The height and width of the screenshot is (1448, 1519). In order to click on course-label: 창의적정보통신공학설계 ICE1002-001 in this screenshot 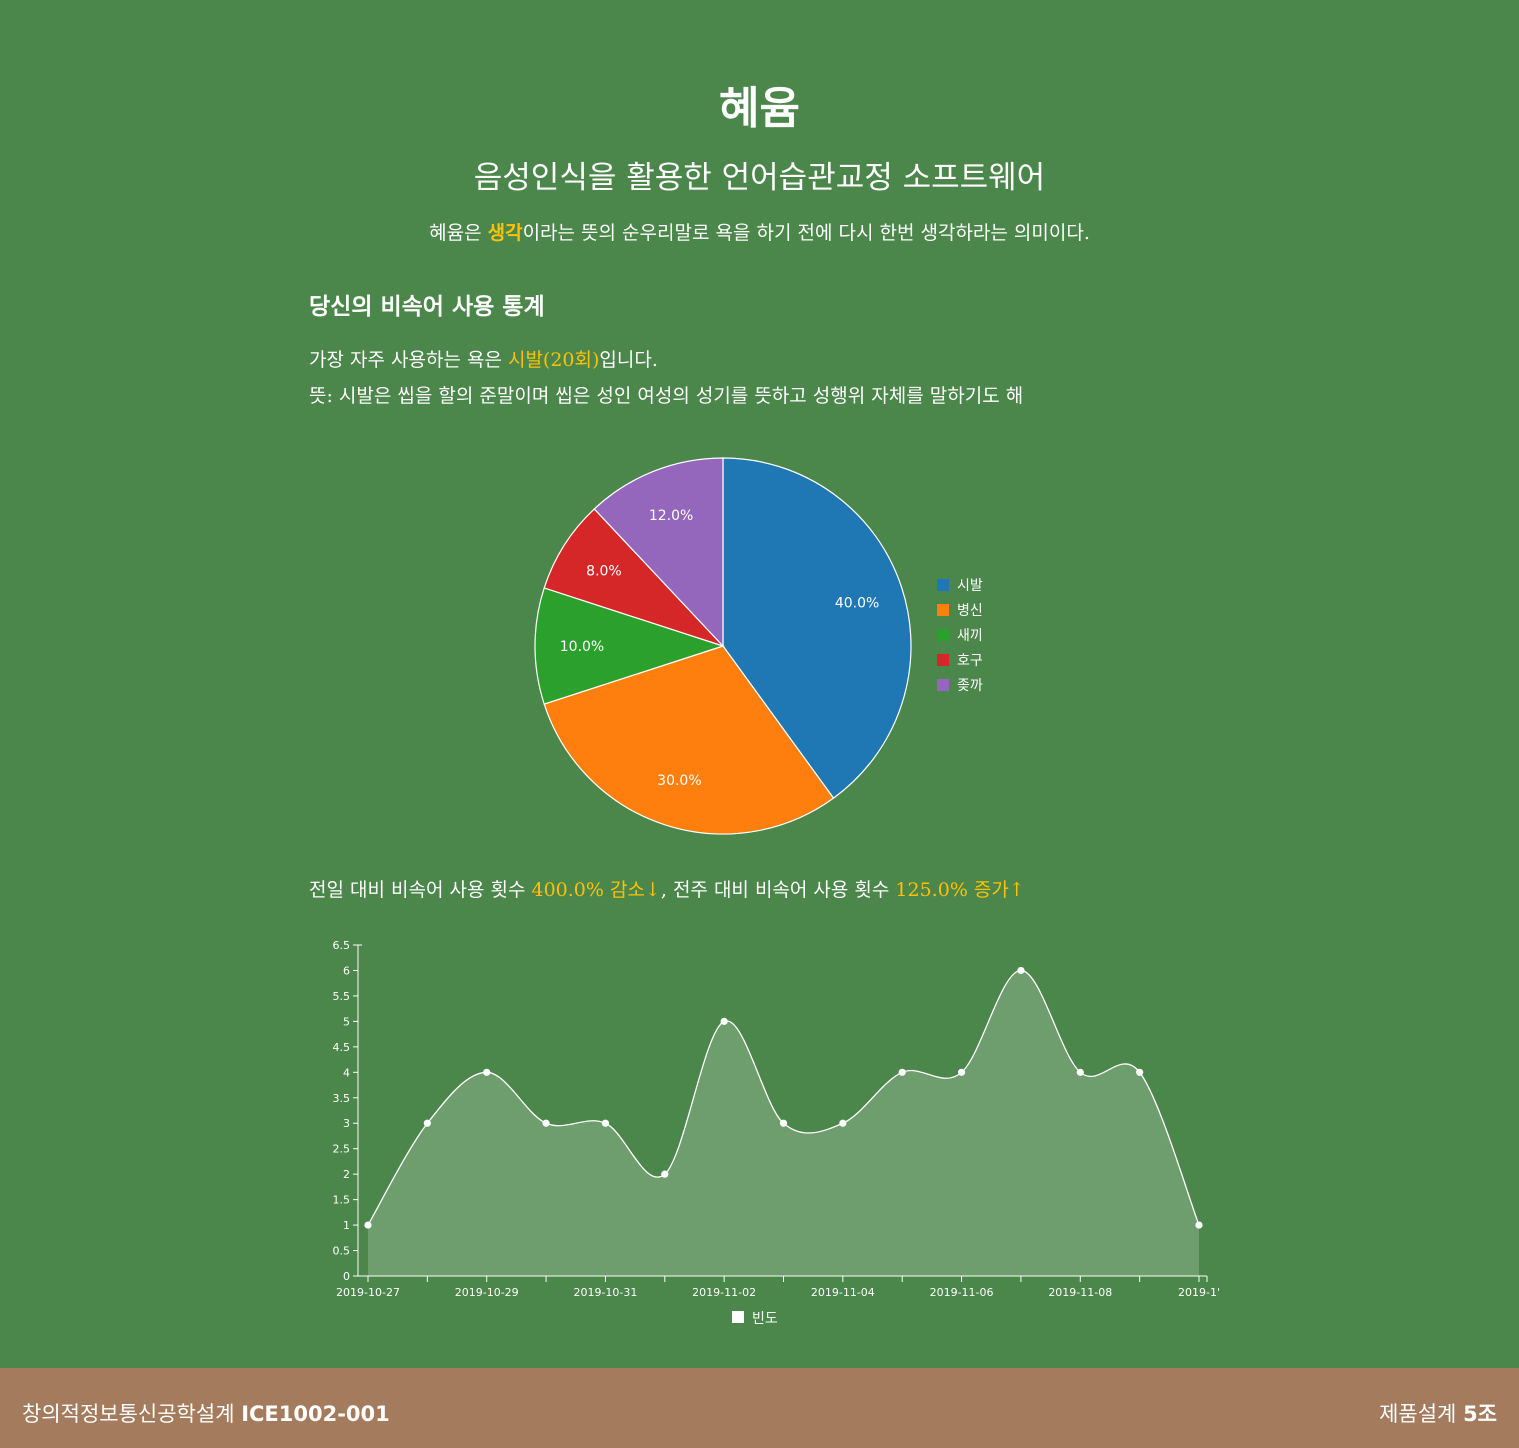, I will do `click(206, 1413)`.